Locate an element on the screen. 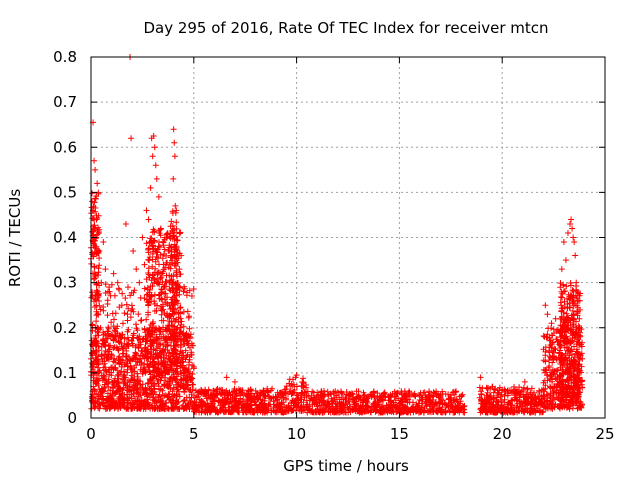  y-tick-label: 0.3 is located at coordinates (65, 283).